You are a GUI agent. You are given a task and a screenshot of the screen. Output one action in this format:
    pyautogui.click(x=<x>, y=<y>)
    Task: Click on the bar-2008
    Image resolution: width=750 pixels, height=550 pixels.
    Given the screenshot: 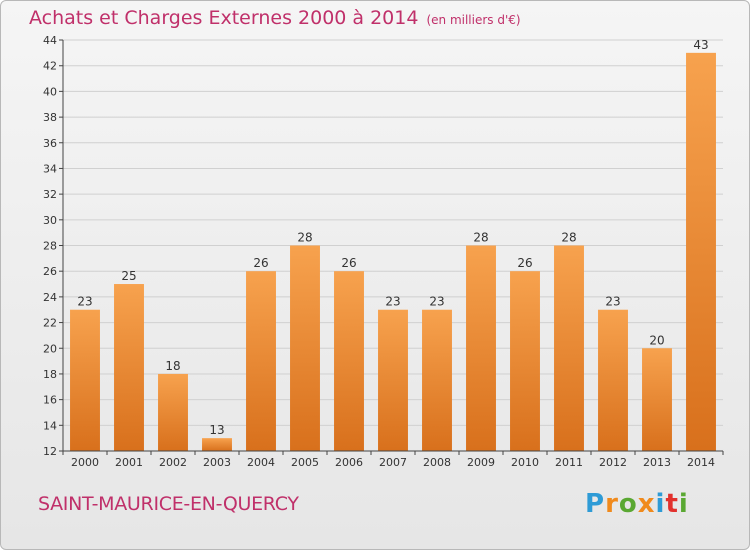 What is the action you would take?
    pyautogui.click(x=437, y=380)
    